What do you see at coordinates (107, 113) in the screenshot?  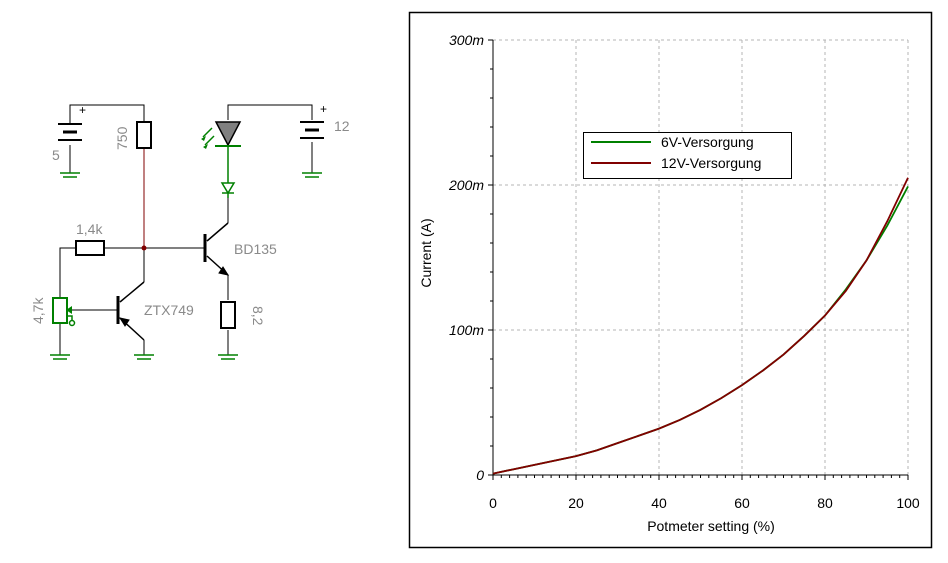 I see `wire-top-left` at bounding box center [107, 113].